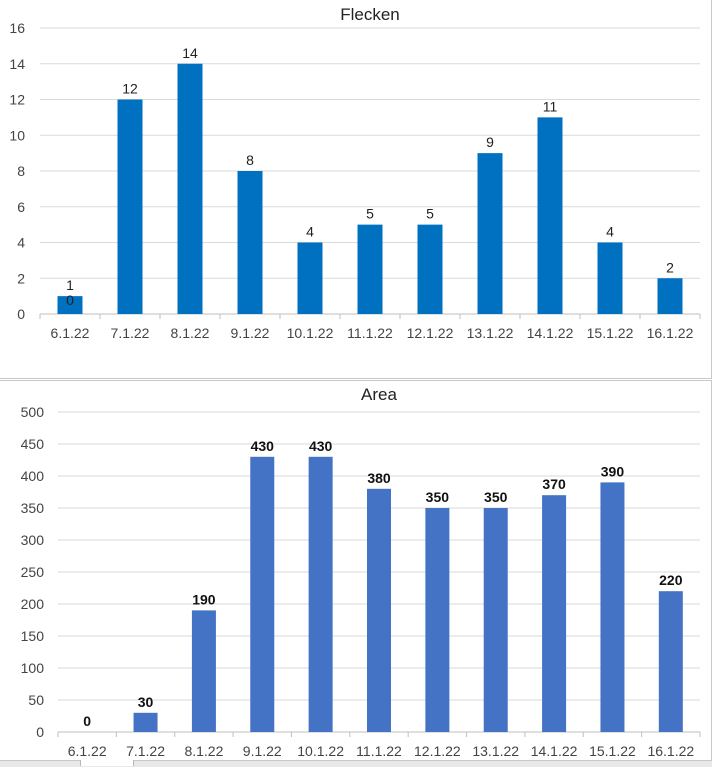 The width and height of the screenshot is (712, 767). I want to click on sheet-tab, so click(107, 763).